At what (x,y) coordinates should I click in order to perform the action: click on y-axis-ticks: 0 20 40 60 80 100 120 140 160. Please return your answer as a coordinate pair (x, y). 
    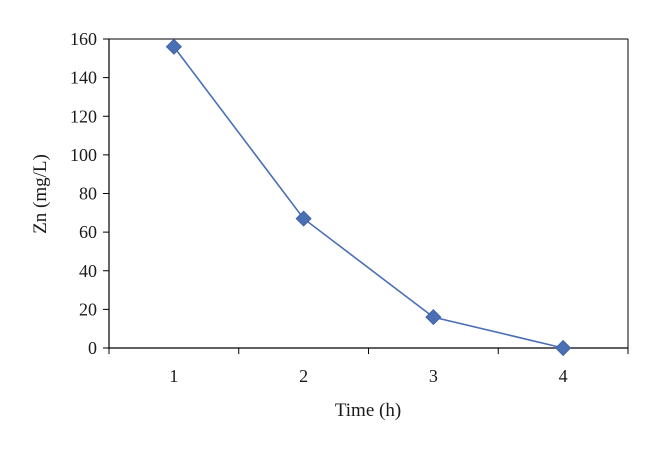
    Looking at the image, I should click on (89, 193).